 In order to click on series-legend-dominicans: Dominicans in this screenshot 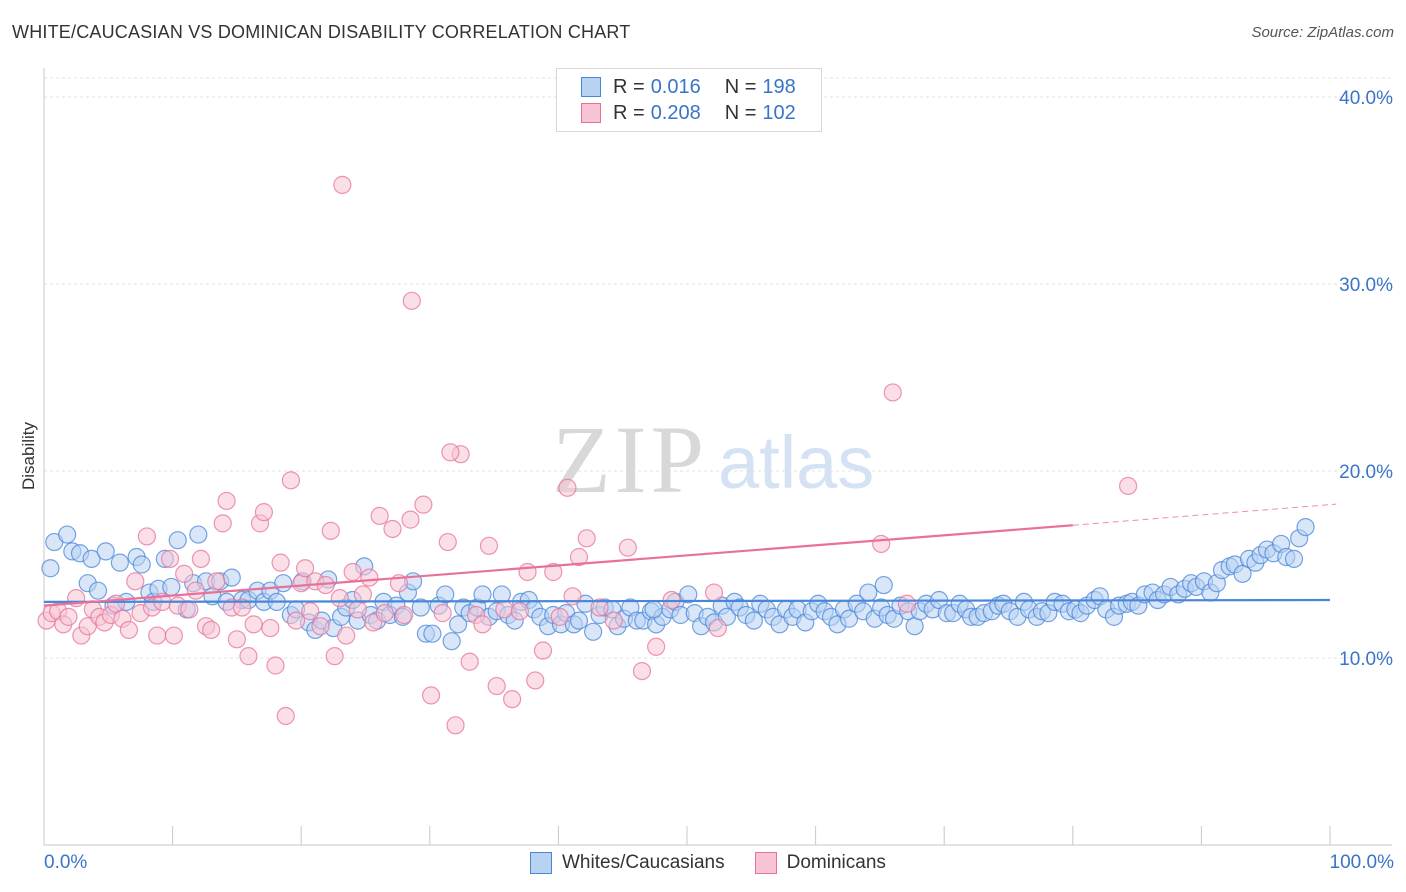, I will do `click(820, 863)`.